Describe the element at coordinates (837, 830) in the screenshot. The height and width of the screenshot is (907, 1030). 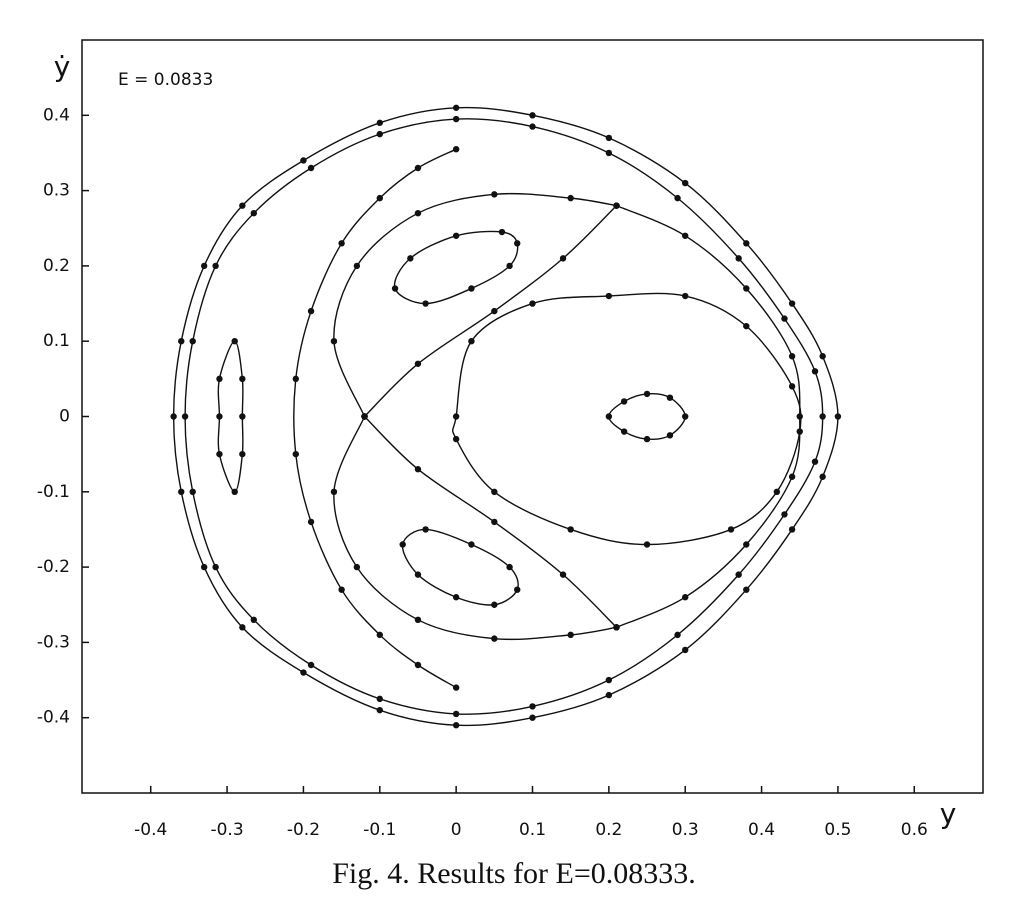
I see `x-tick-label: 0.5` at that location.